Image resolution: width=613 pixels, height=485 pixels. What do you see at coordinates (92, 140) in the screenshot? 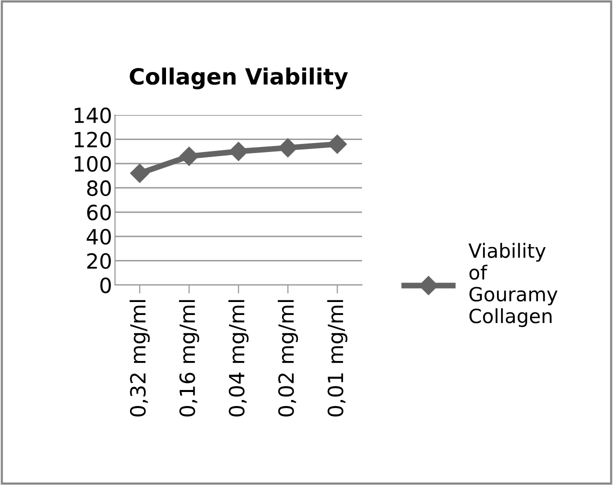
I see `y-tick-label: 120` at bounding box center [92, 140].